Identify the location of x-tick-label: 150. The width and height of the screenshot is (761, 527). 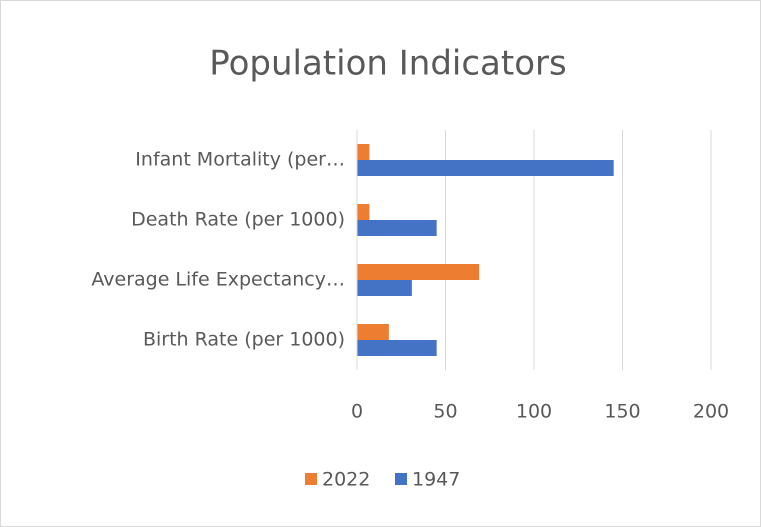
(622, 412).